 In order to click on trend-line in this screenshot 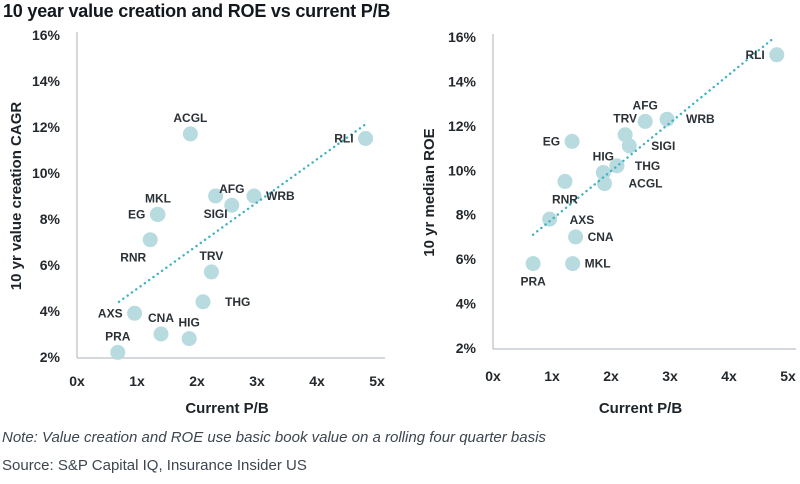, I will do `click(654, 135)`.